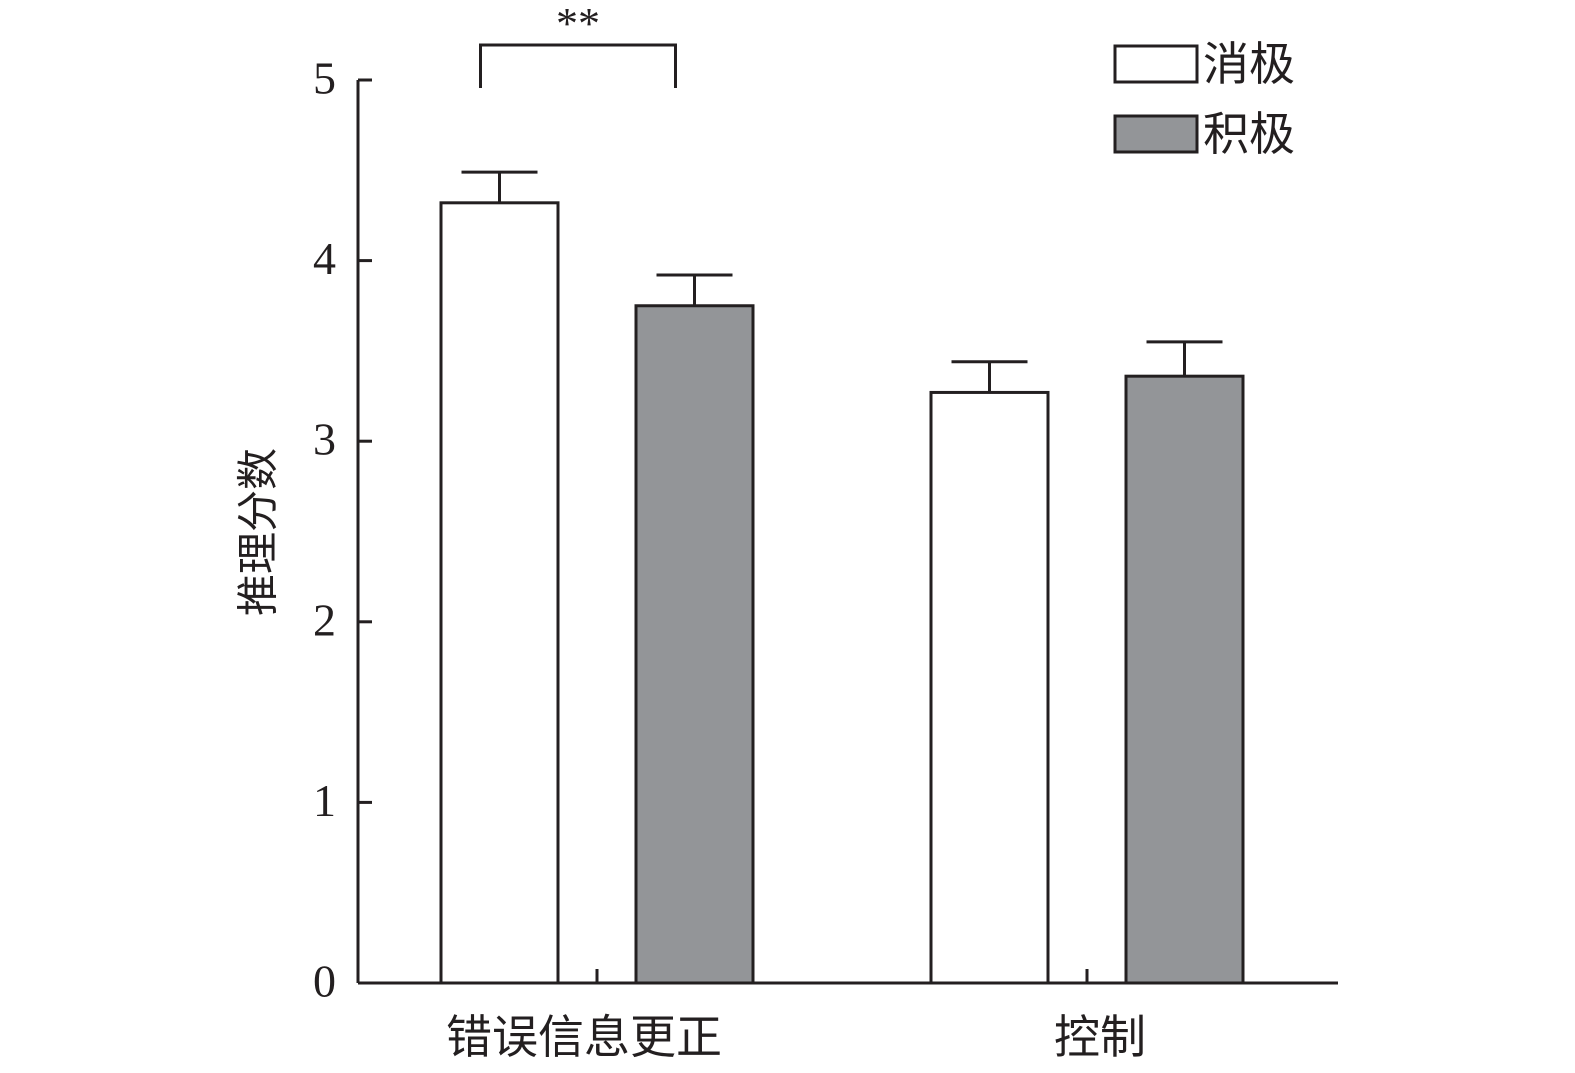 This screenshot has width=1575, height=1073. Describe the element at coordinates (1249, 134) in the screenshot. I see `legend-label-positive: 积极` at that location.